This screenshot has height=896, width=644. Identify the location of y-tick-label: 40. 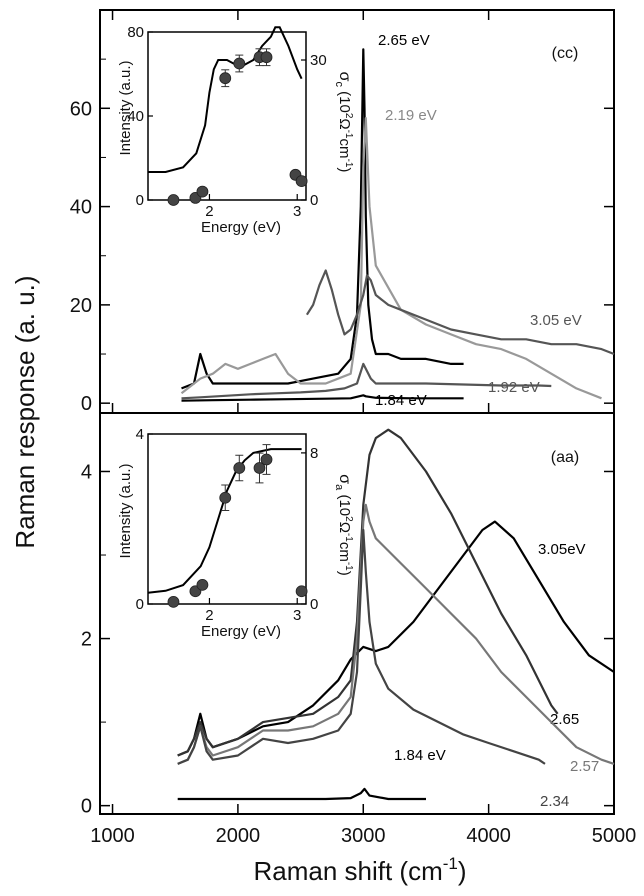
(81, 208).